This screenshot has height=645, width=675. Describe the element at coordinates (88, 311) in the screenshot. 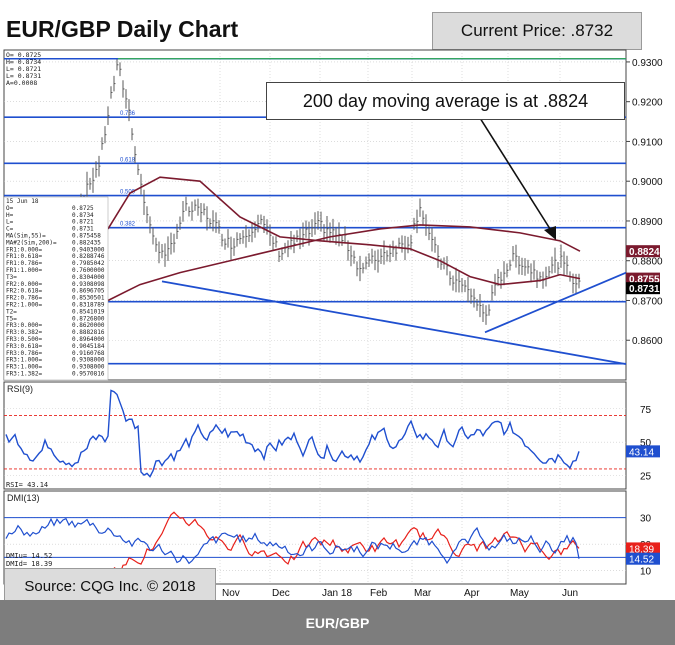

I see `info-panel-value: 0.8541019` at that location.